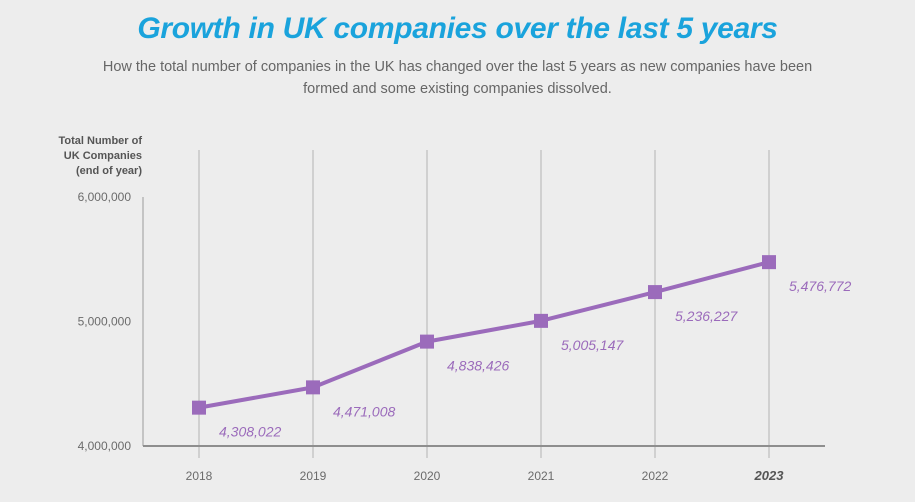  What do you see at coordinates (427, 476) in the screenshot?
I see `x-tick-label: 2020` at bounding box center [427, 476].